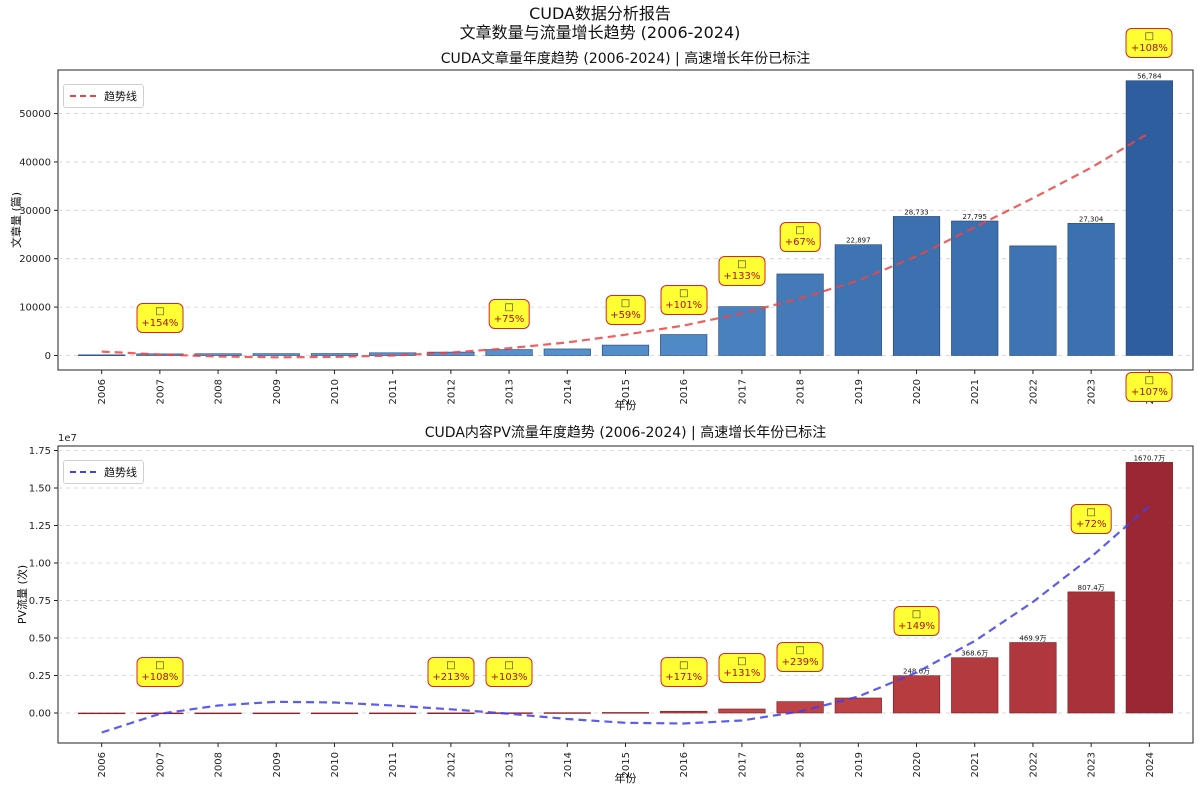  What do you see at coordinates (334, 713) in the screenshot?
I see `chart2-bar-2010` at bounding box center [334, 713].